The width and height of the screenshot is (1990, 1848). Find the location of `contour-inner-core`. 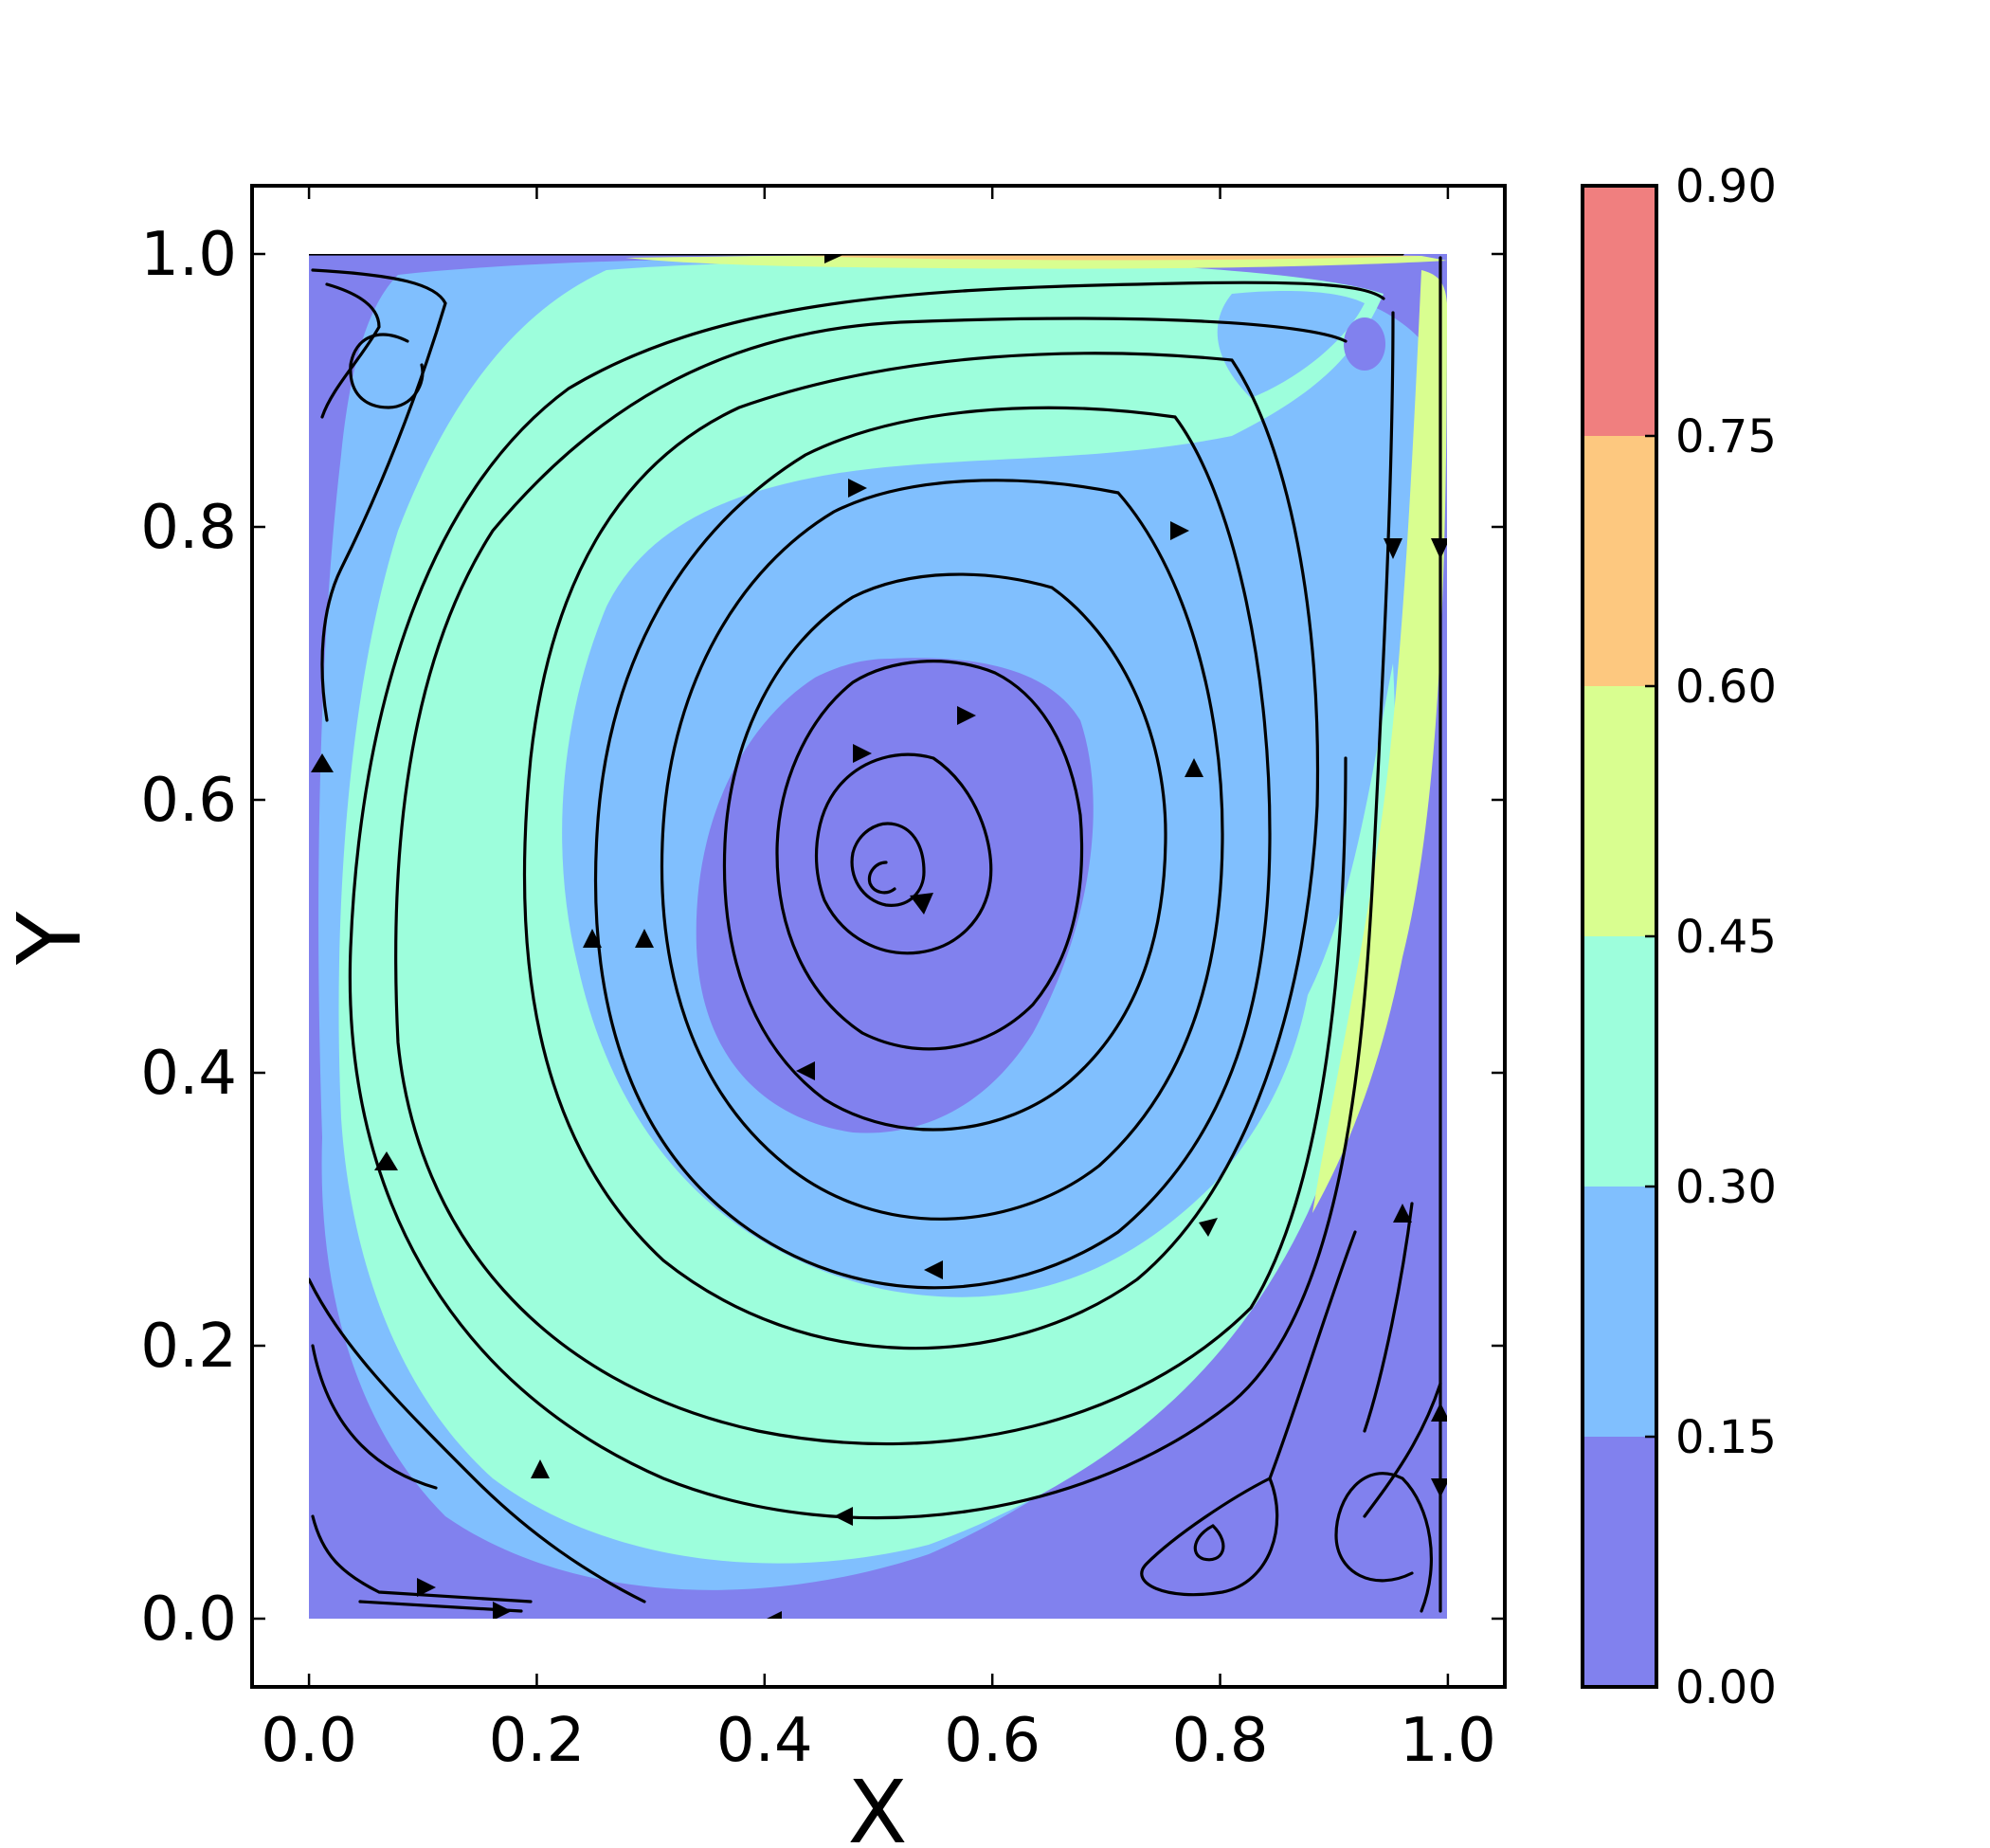

contour-inner-core is located at coordinates (895, 896).